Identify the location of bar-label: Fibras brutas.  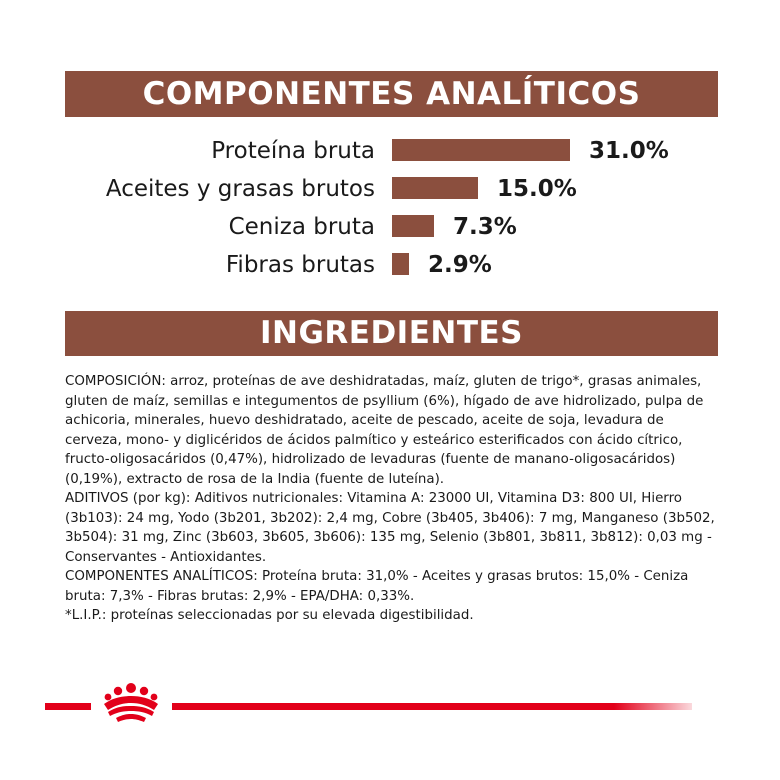
(300, 265).